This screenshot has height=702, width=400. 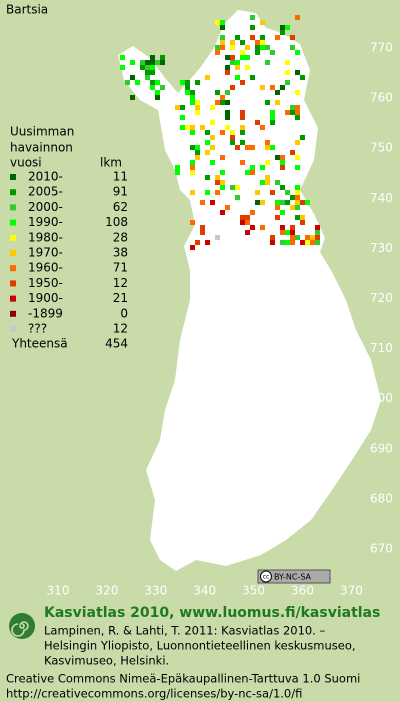 I want to click on grid-label-x: 310, so click(x=58, y=591).